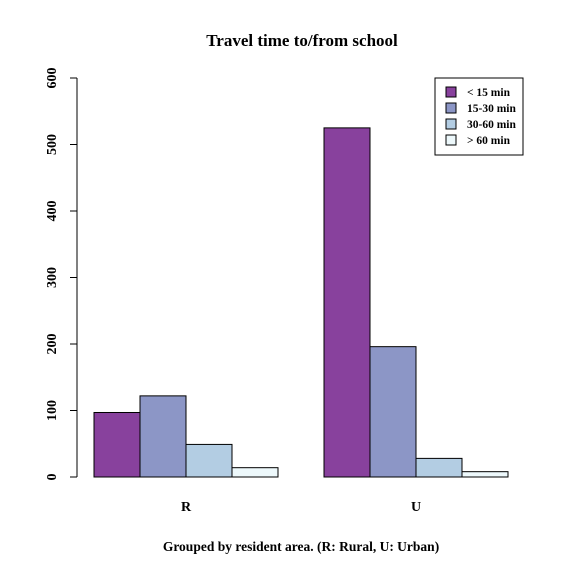 This screenshot has height=575, width=564. What do you see at coordinates (61, 274) in the screenshot?
I see `y-axis: 0 100 200 300 400 500 600` at bounding box center [61, 274].